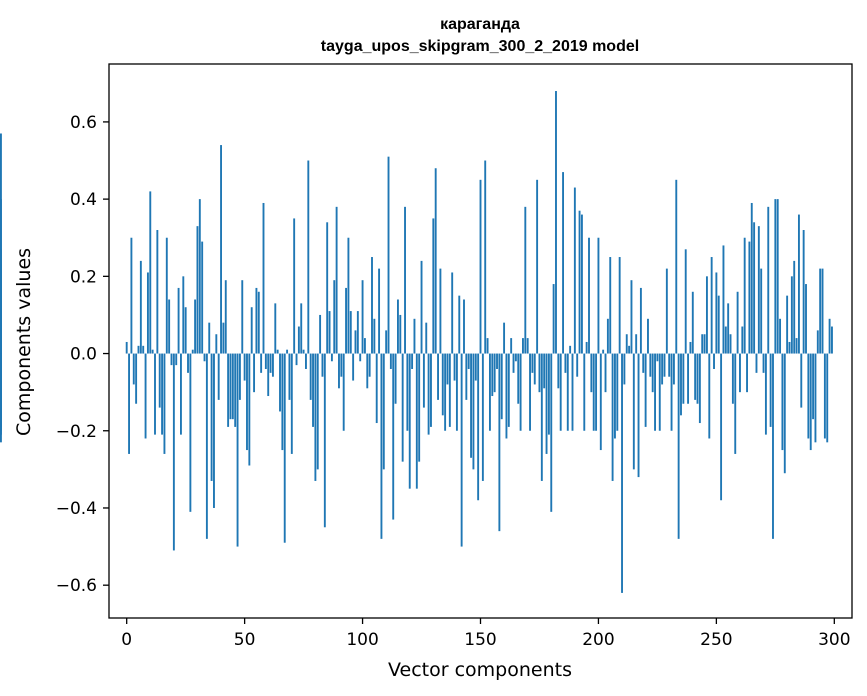 The image size is (867, 696). I want to click on x-tick-label: 300, so click(834, 640).